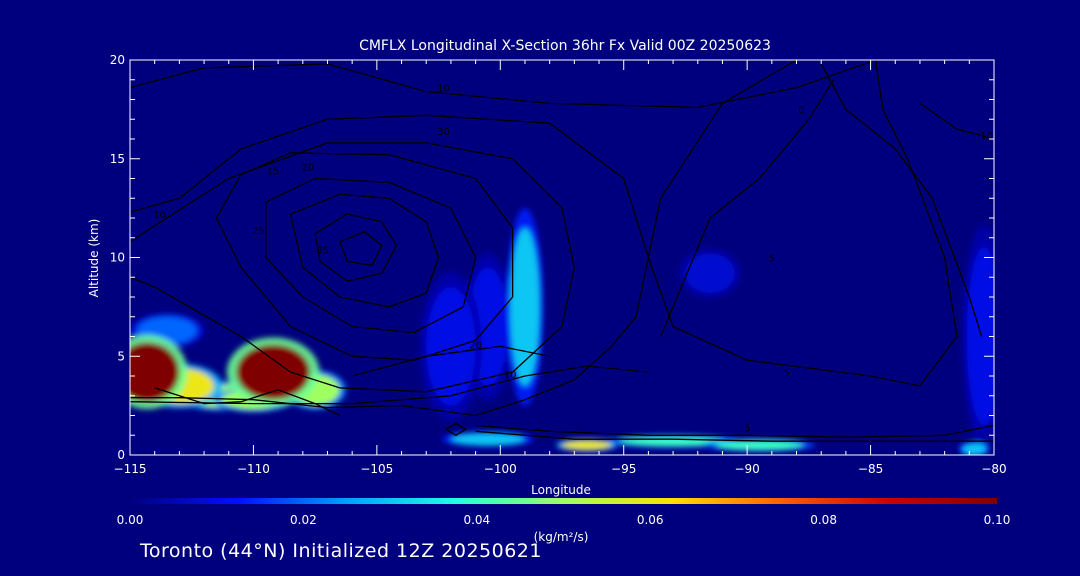  Describe the element at coordinates (564, 521) in the screenshot. I see `colorbar: 0.00 0.02 0.04 0.06 0.08 0.10 (kg/m²/s)` at that location.